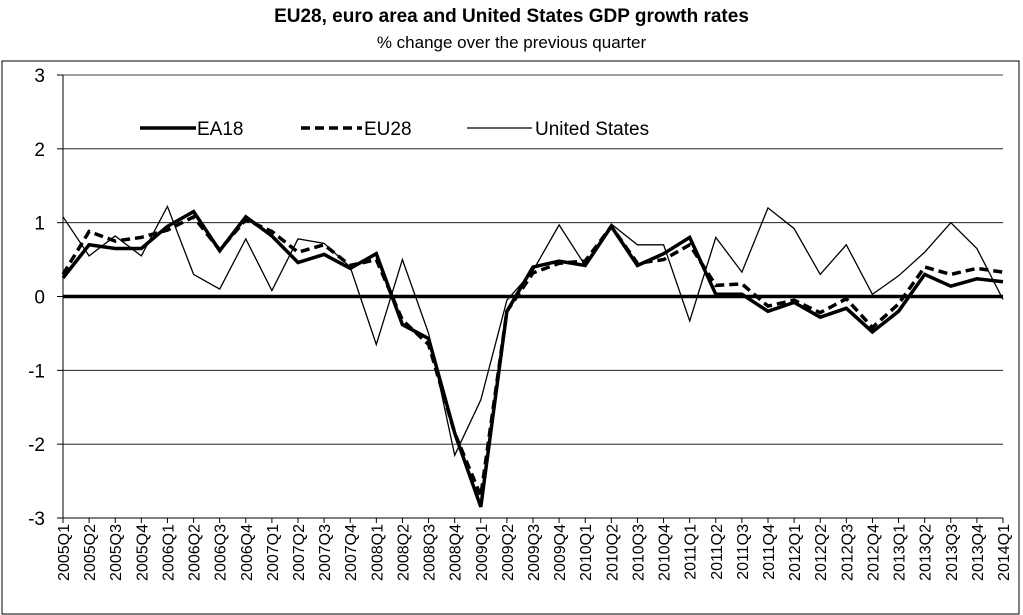 The height and width of the screenshot is (615, 1023). What do you see at coordinates (560, 552) in the screenshot?
I see `x-tick-label: 2009Q4` at bounding box center [560, 552].